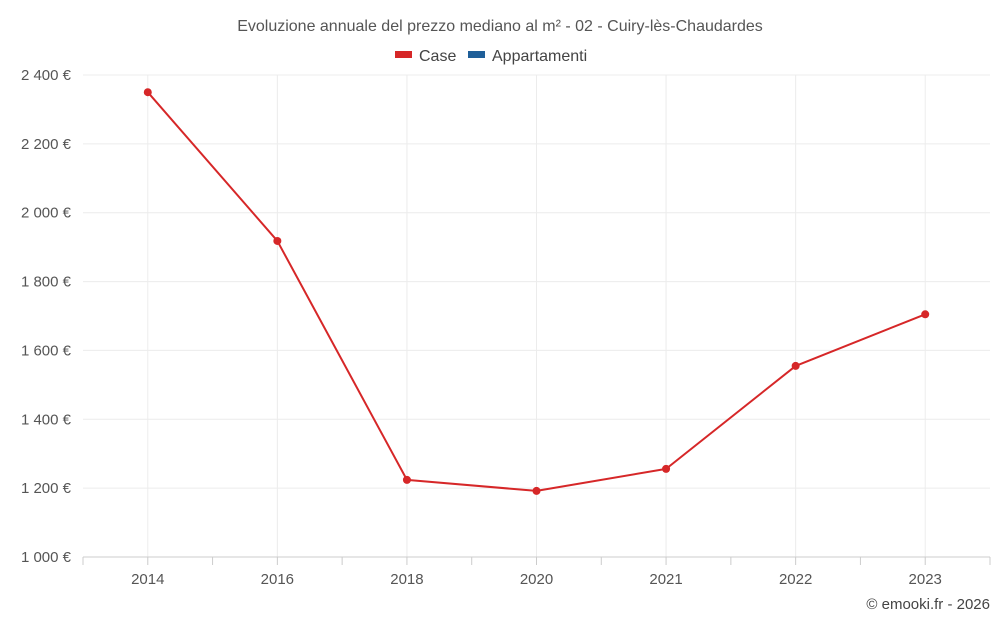 The height and width of the screenshot is (625, 1000). I want to click on credit-text: © emooki.fr - 2026, so click(928, 604).